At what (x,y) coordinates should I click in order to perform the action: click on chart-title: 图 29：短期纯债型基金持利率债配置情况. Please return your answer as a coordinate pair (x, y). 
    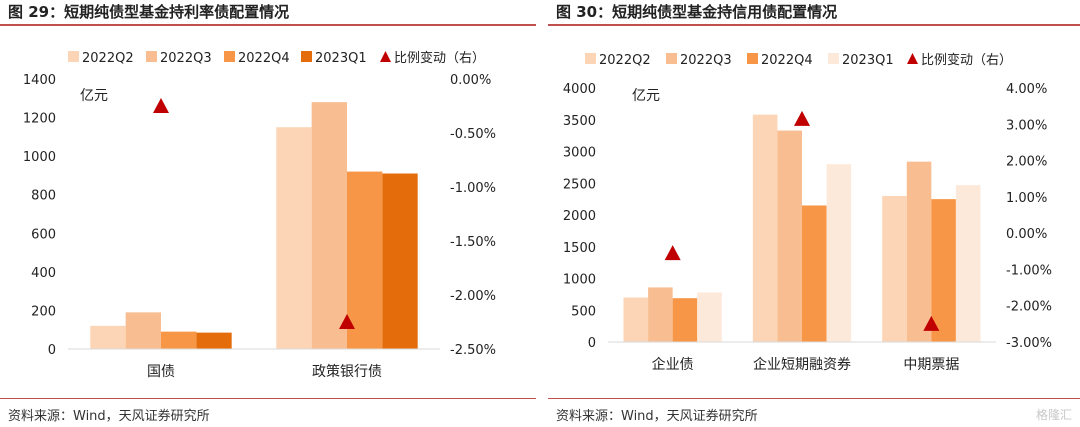
    Looking at the image, I should click on (149, 12).